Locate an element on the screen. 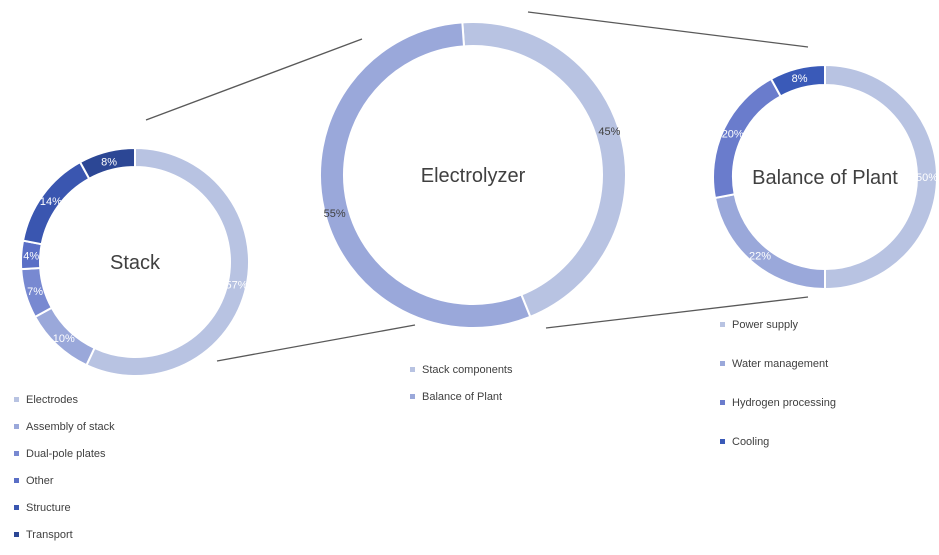 Image resolution: width=939 pixels, height=555 pixels. legend-label: Dual-pole plates is located at coordinates (66, 454).